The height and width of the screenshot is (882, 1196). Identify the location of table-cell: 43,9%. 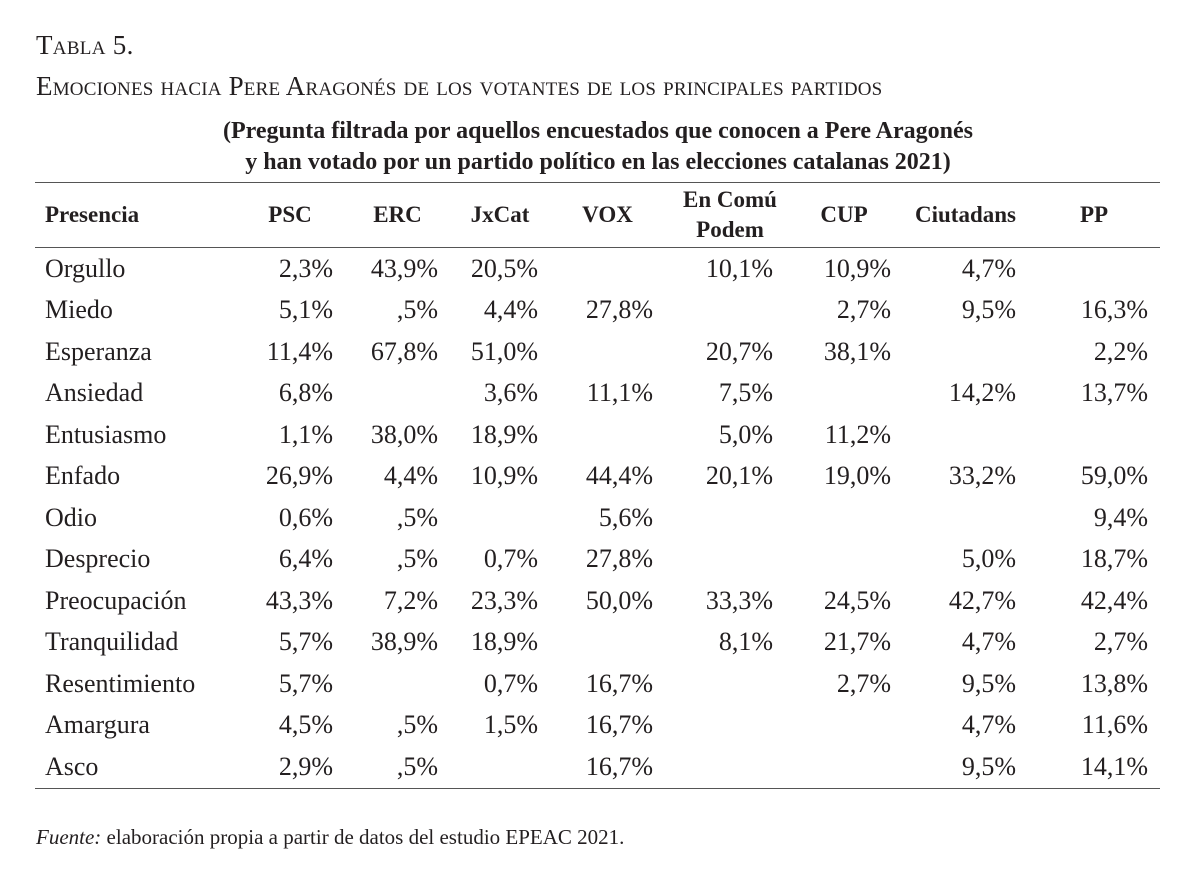
(404, 268).